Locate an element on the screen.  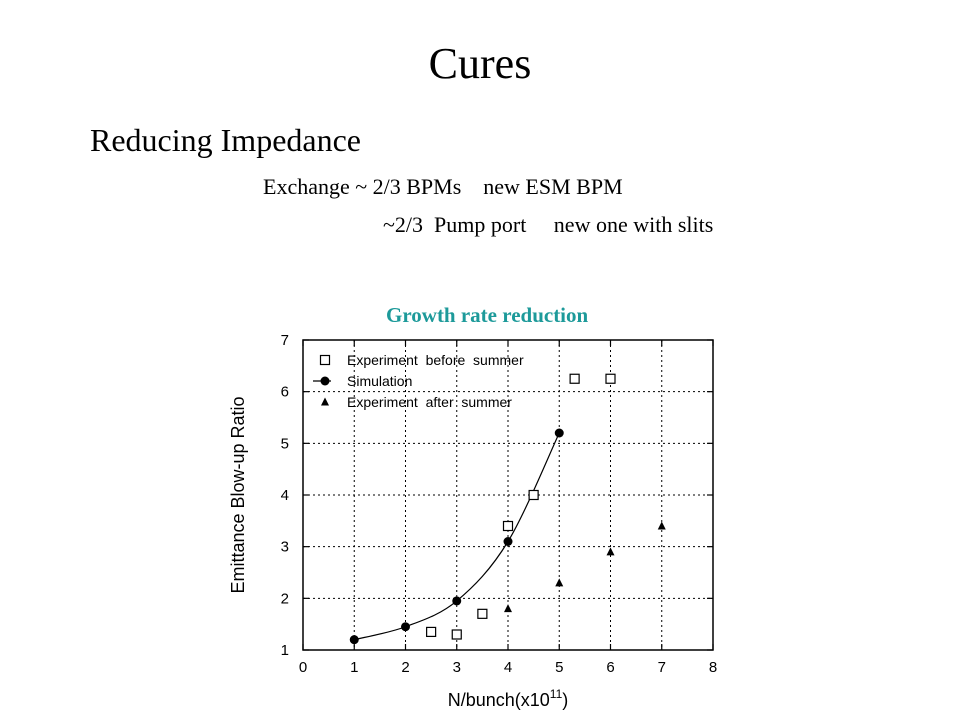
x-axis-label-suffix: ) is located at coordinates (565, 700).